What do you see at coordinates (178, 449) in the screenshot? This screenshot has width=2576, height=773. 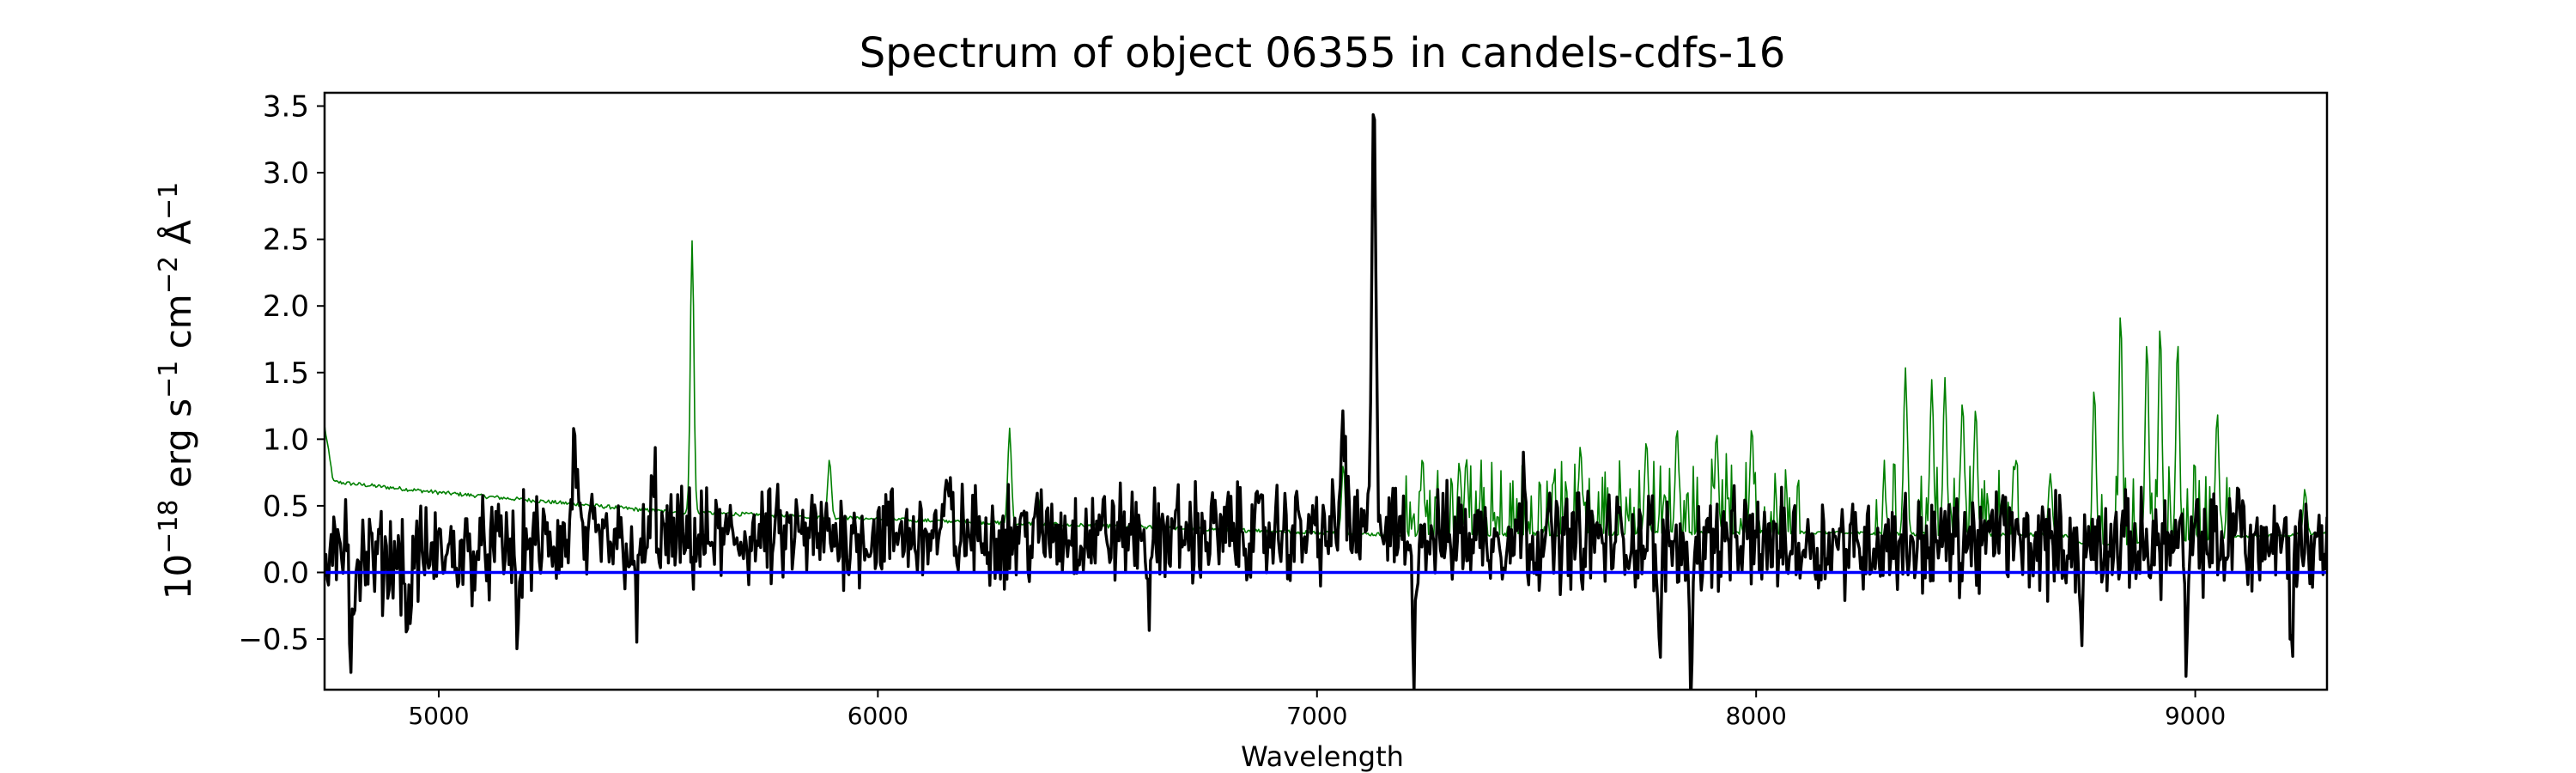 I see `y-label-erg: erg s` at bounding box center [178, 449].